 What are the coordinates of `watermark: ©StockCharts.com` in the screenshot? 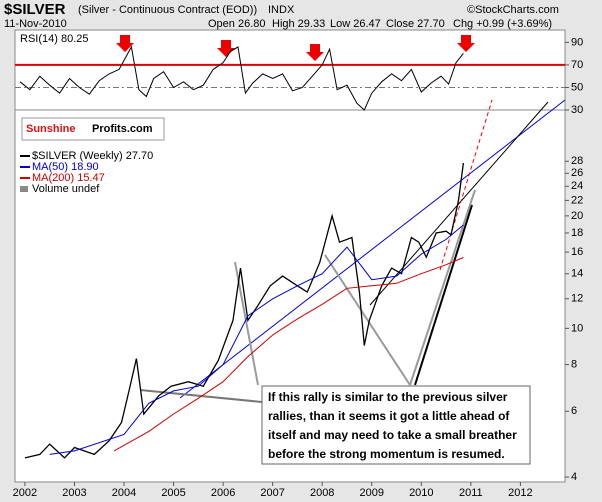 It's located at (513, 10).